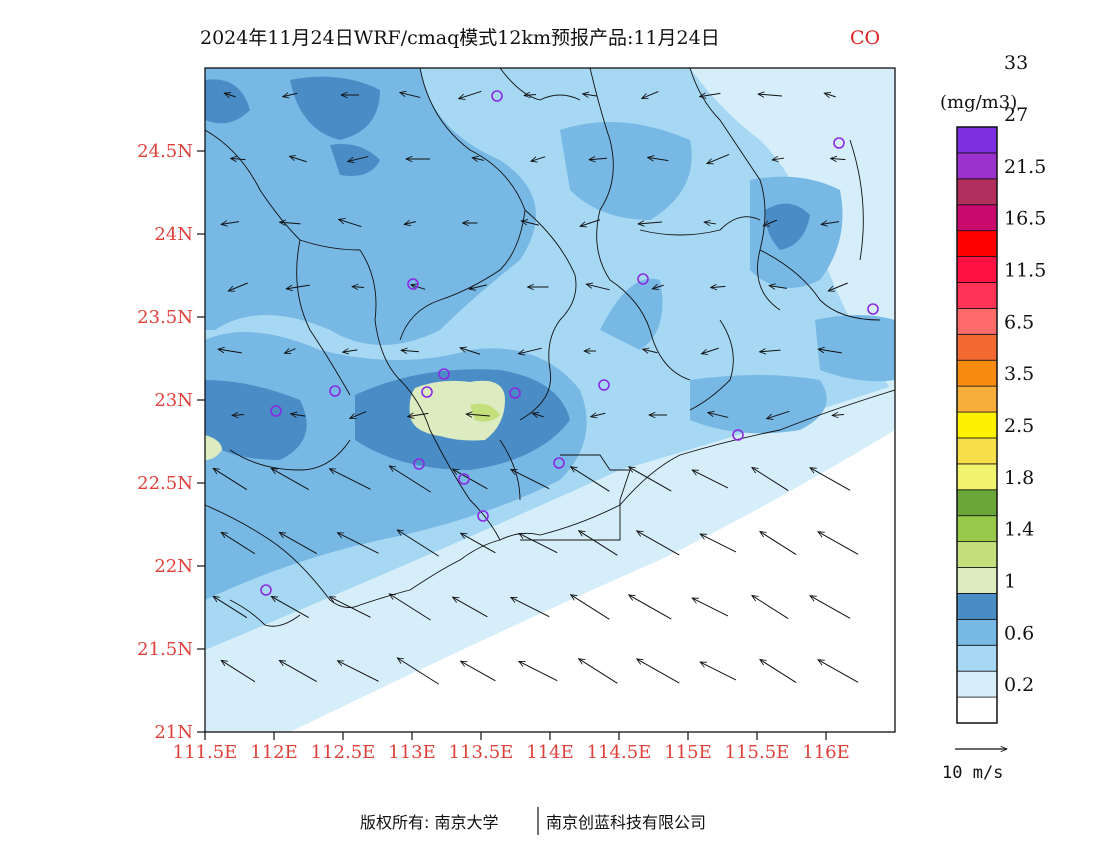  I want to click on lon-tick-label: 112.5E, so click(343, 752).